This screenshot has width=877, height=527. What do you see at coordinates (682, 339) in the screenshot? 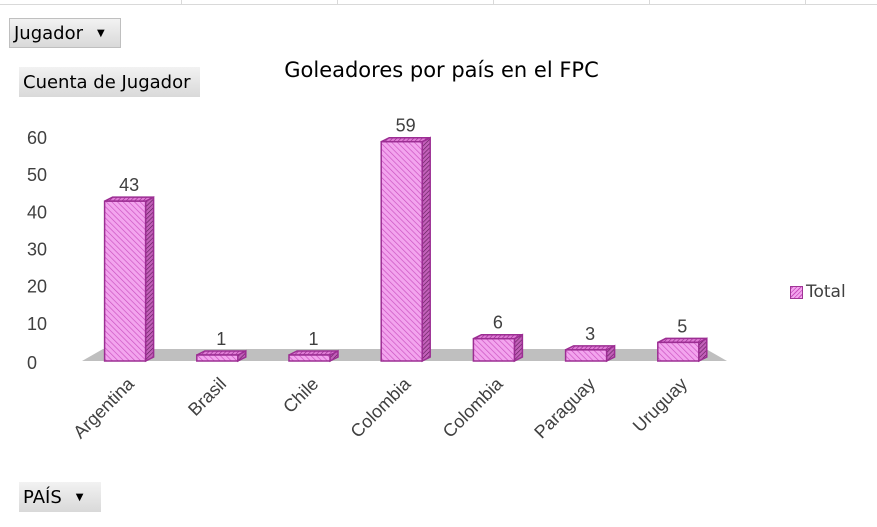
I see `bar-7: 5` at bounding box center [682, 339].